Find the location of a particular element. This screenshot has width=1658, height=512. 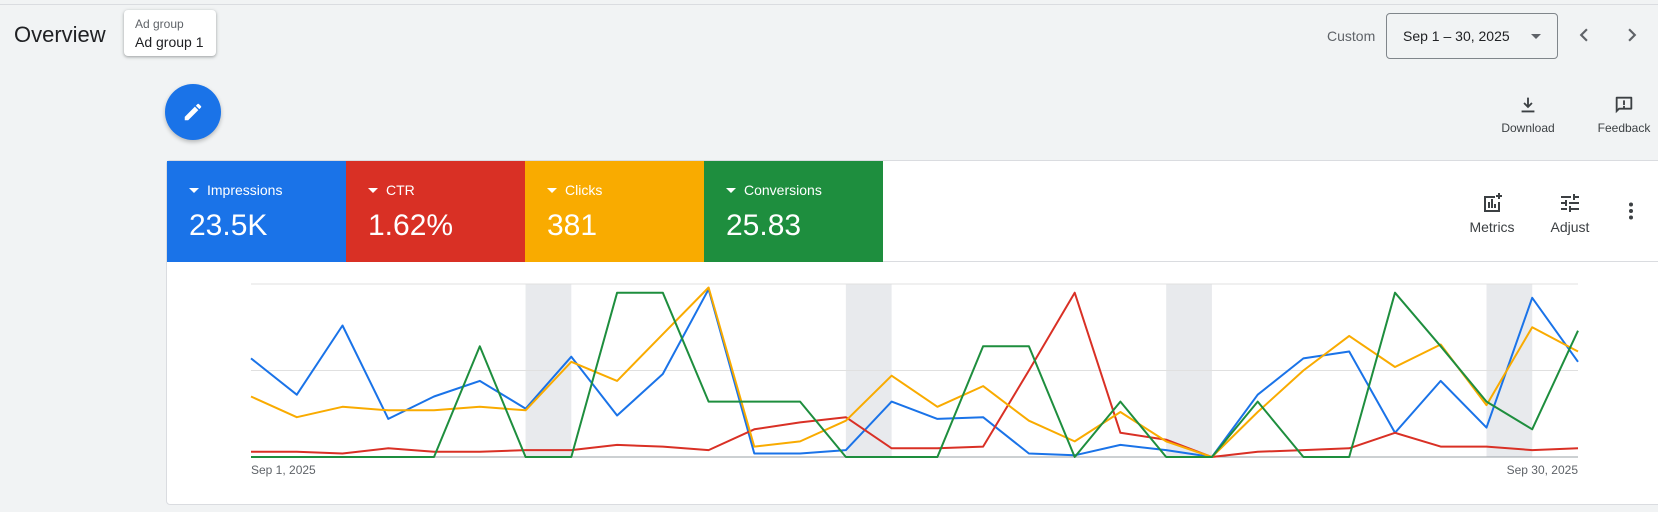

metric-name: CTR is located at coordinates (400, 190).